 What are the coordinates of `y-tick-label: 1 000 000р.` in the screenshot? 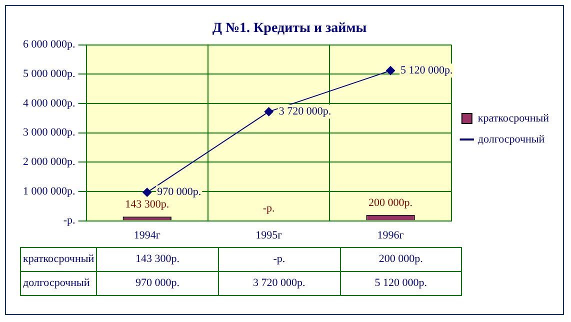 It's located at (49, 191).